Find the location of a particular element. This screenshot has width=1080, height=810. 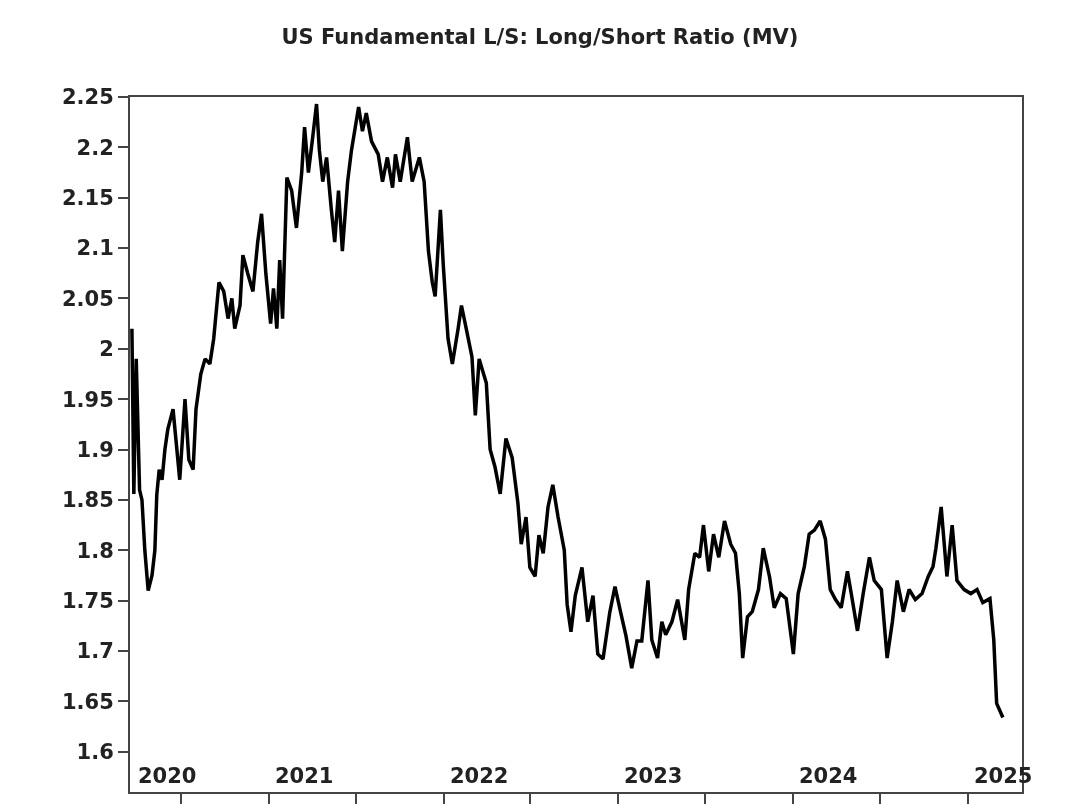

y-tick-label: 2.05 is located at coordinates (87, 298).